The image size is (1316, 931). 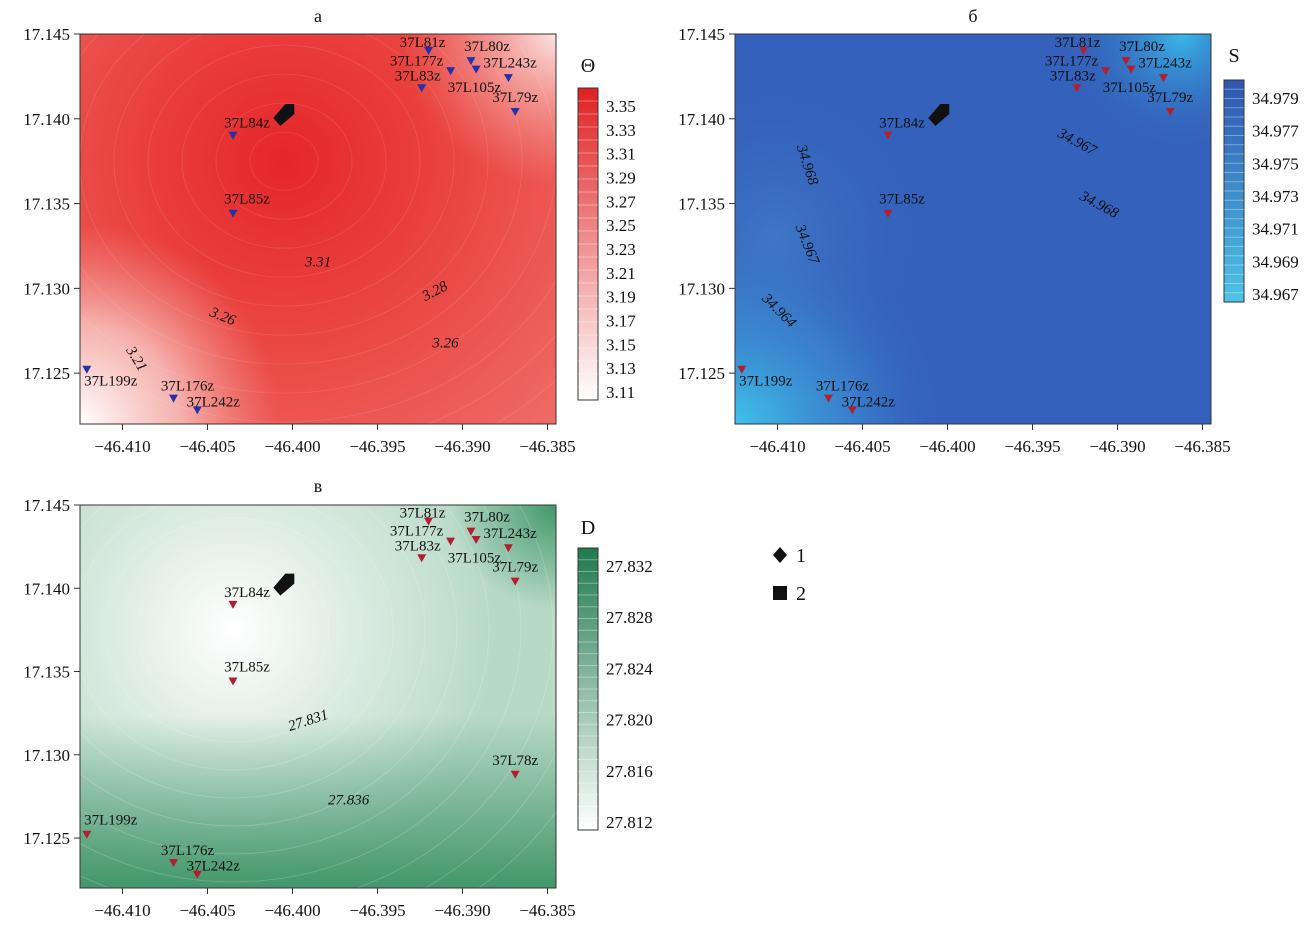 I want to click on colorbar-tick-label: 3.11, so click(x=620, y=392).